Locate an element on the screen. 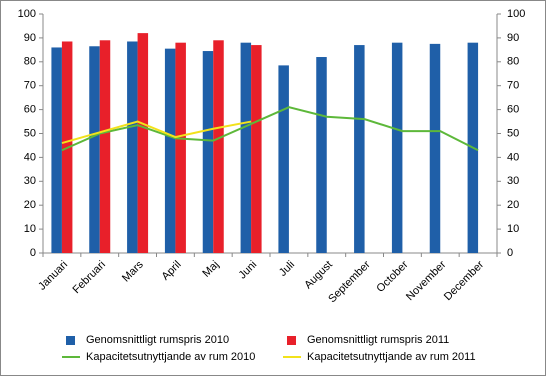  y2-tick-label: 90 is located at coordinates (513, 38).